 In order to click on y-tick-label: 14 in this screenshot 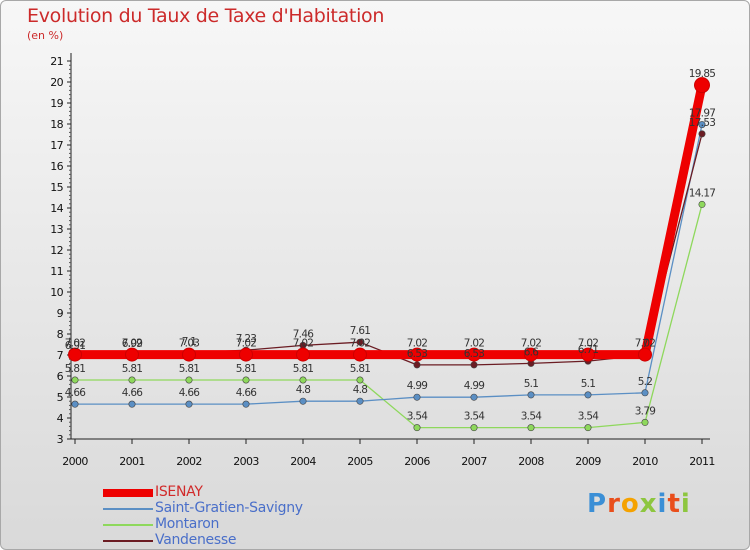, I will do `click(56, 208)`.